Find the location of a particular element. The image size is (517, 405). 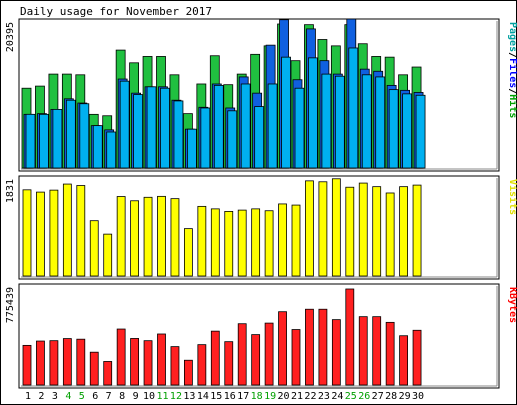

panel-kbytes-legend: KBytes is located at coordinates (512, 305).